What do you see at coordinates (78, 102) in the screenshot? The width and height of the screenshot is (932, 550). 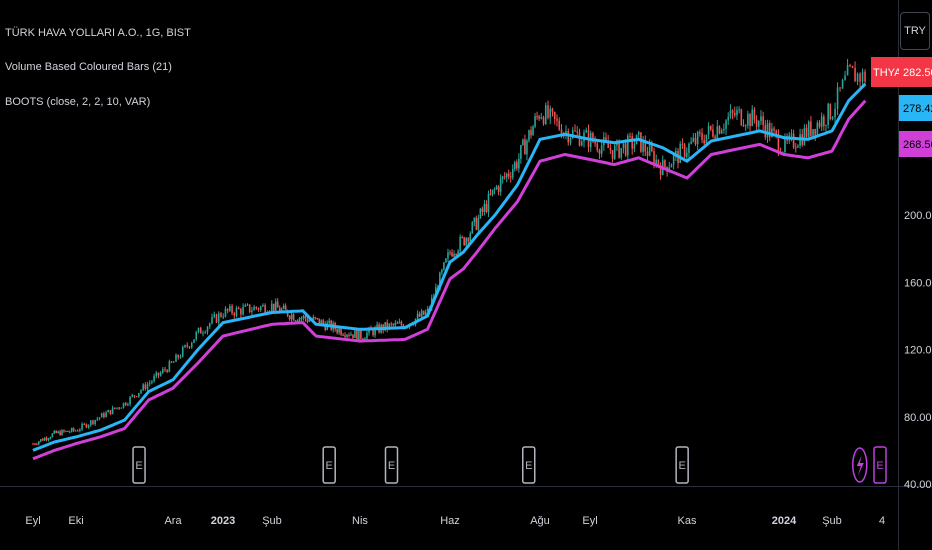 I see `indicator-boots: BOOTS (close, 2, 2, 10, VAR)` at bounding box center [78, 102].